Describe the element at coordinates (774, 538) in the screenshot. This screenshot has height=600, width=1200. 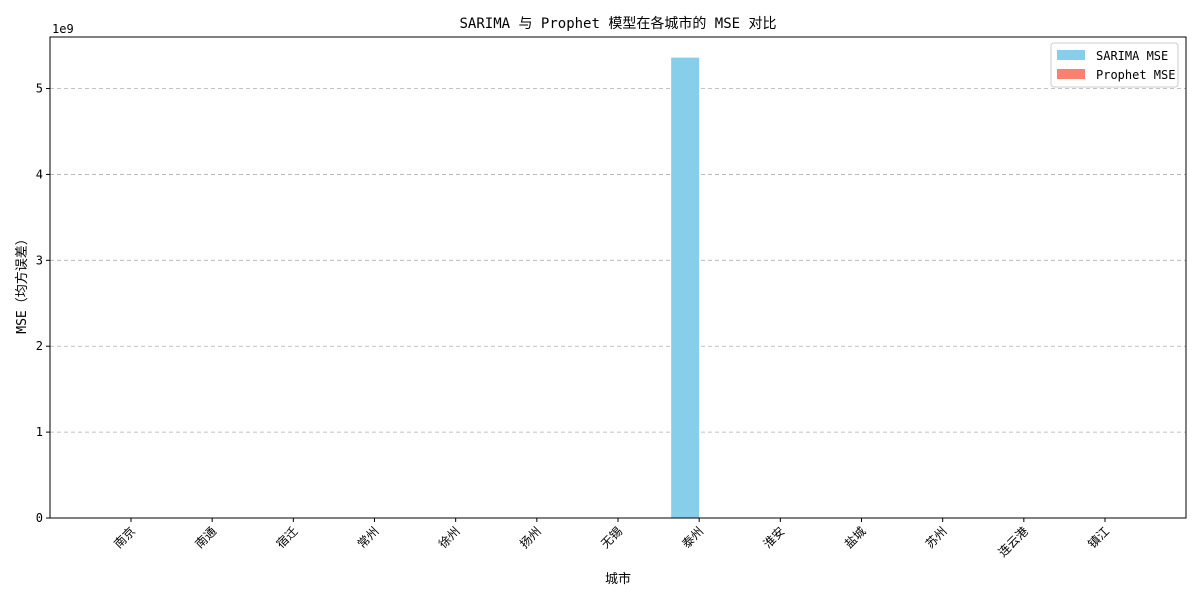
I see `x-tick-label: 淮安` at that location.